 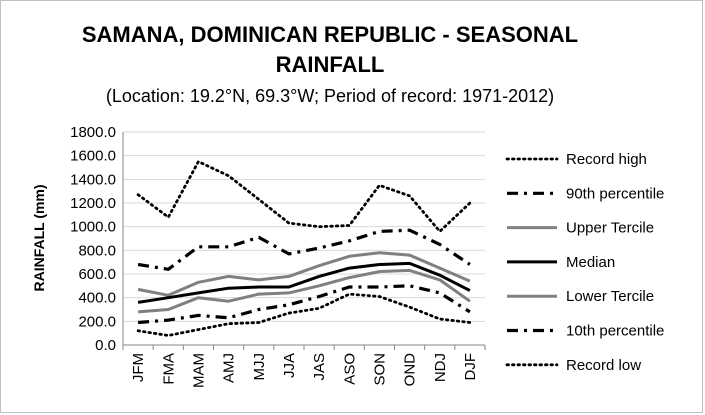 What do you see at coordinates (97, 274) in the screenshot?
I see `y-tick-label: 600.0` at bounding box center [97, 274].